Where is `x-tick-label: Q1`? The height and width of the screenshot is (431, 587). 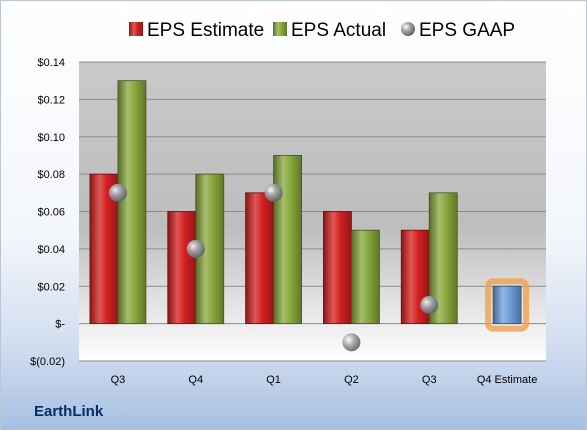 x-tick-label: Q1 is located at coordinates (273, 380).